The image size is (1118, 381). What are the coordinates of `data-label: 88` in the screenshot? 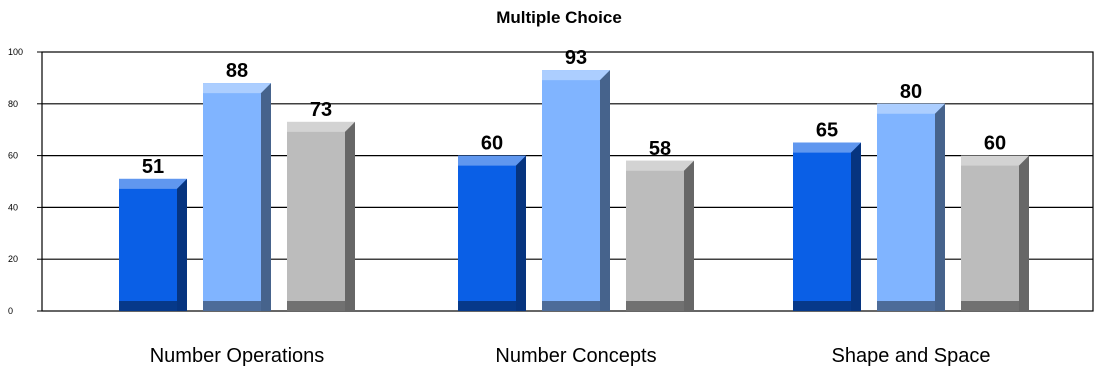 It's located at (237, 71).